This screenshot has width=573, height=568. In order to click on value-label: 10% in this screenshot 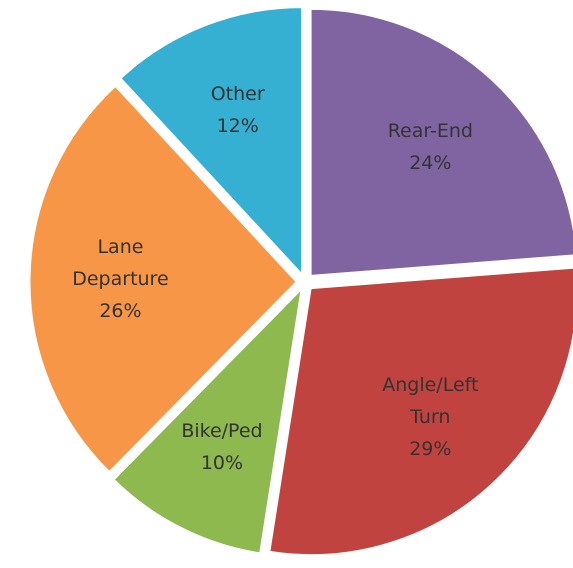, I will do `click(222, 462)`.